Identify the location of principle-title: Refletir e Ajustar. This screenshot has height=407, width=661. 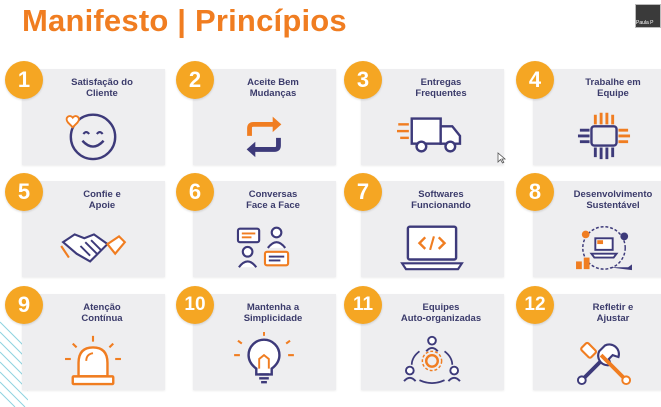
(613, 313).